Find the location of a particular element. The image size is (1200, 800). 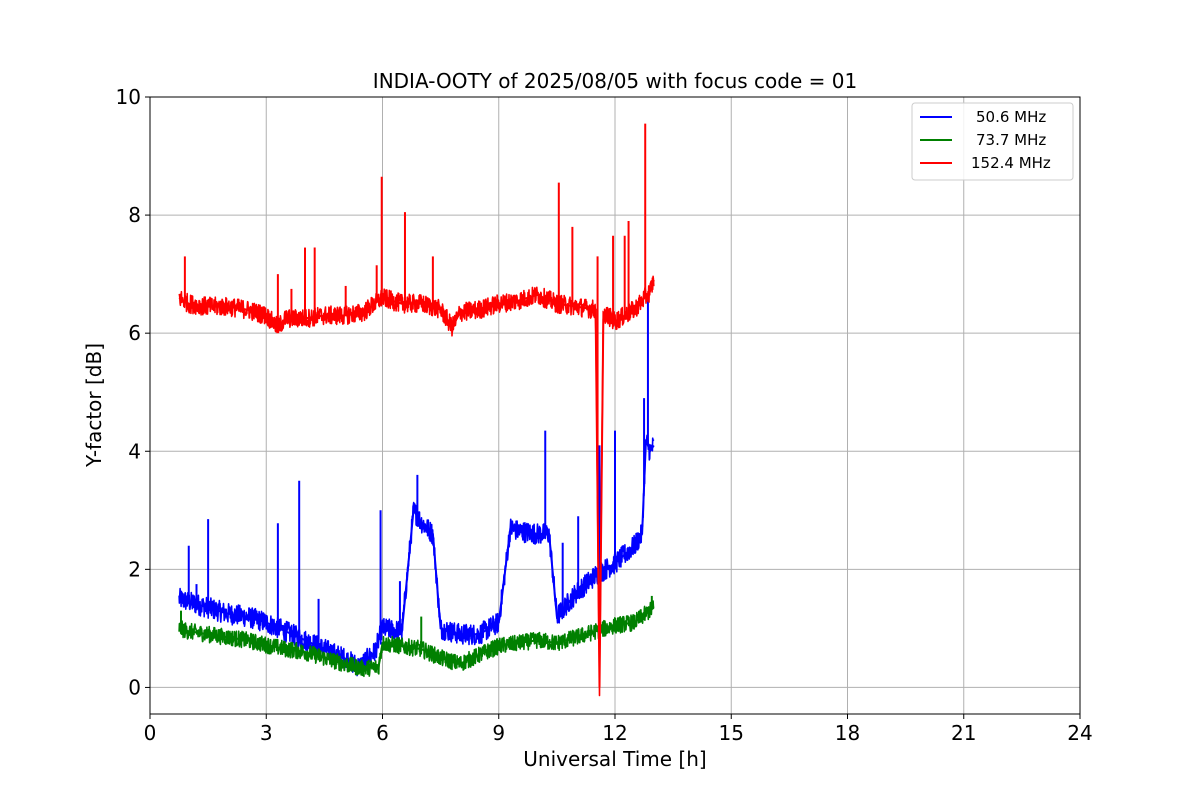

y-tick-label: 4 is located at coordinates (134, 451).